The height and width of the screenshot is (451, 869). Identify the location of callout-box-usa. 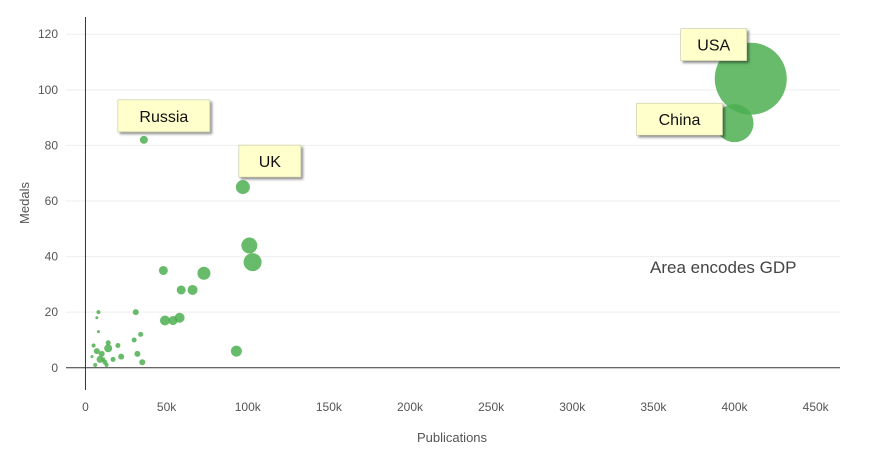
(714, 44).